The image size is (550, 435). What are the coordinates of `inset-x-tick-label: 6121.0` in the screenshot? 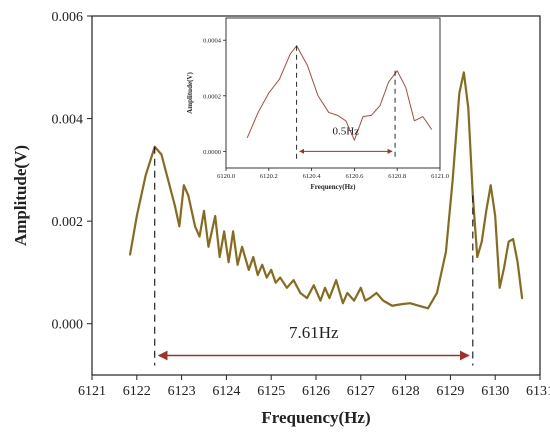 It's located at (440, 176).